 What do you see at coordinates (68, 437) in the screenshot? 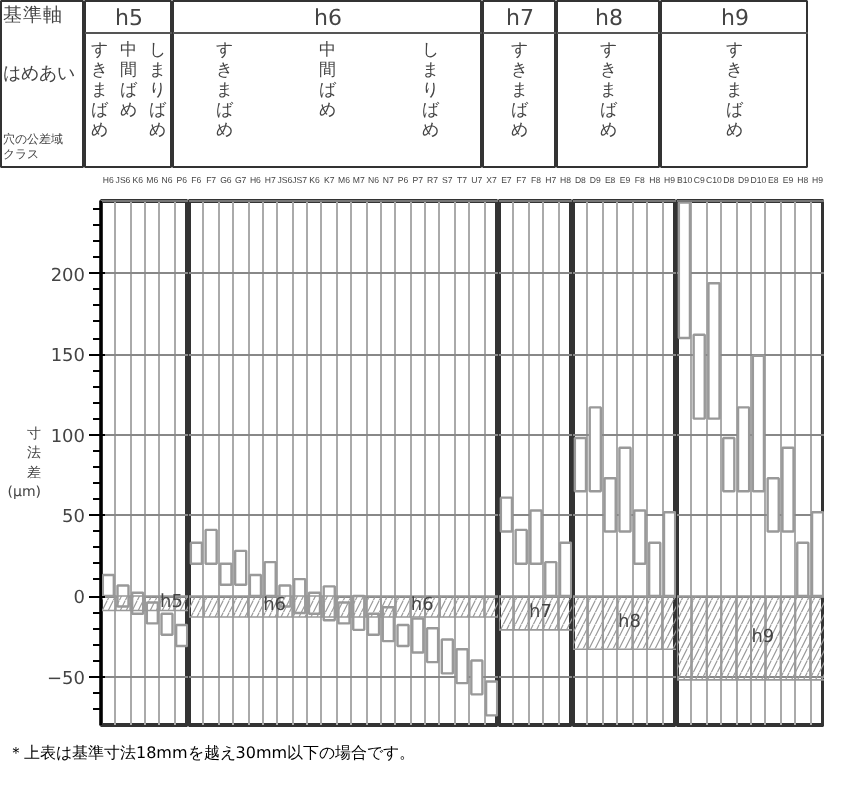
I see `y-tick-label: 100` at bounding box center [68, 437].